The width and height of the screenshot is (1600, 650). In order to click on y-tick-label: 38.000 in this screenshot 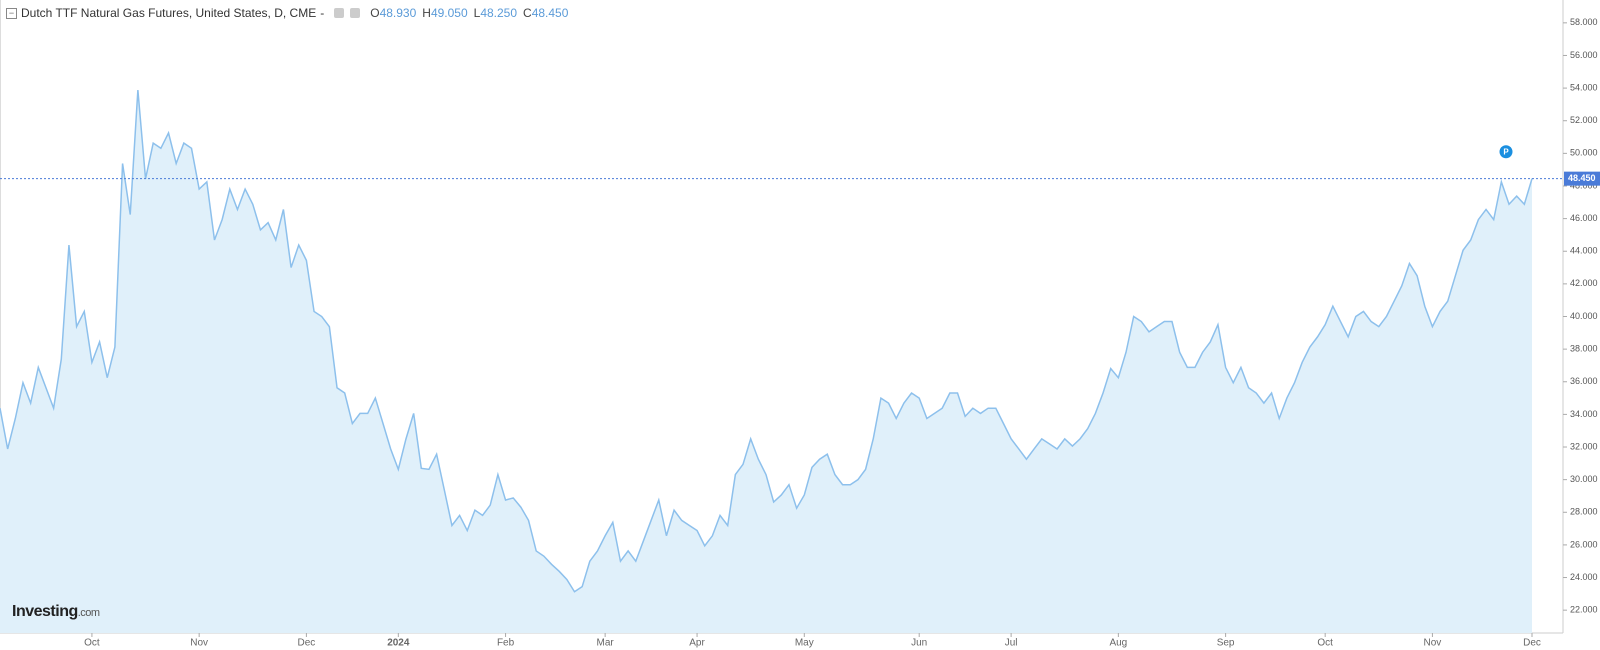, I will do `click(1584, 349)`.